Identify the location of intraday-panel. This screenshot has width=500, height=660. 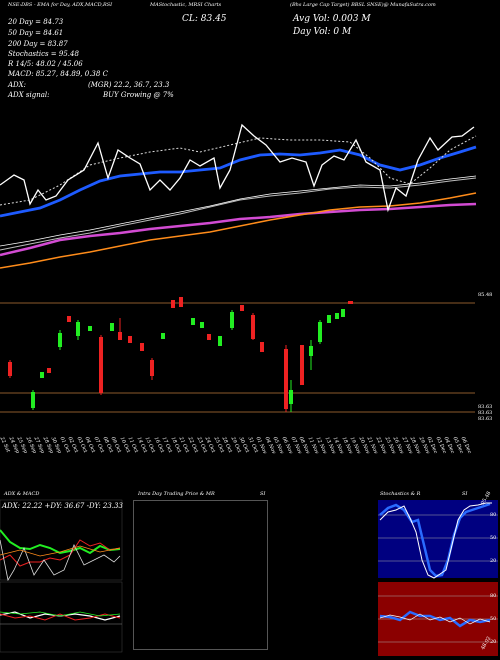
(200, 575).